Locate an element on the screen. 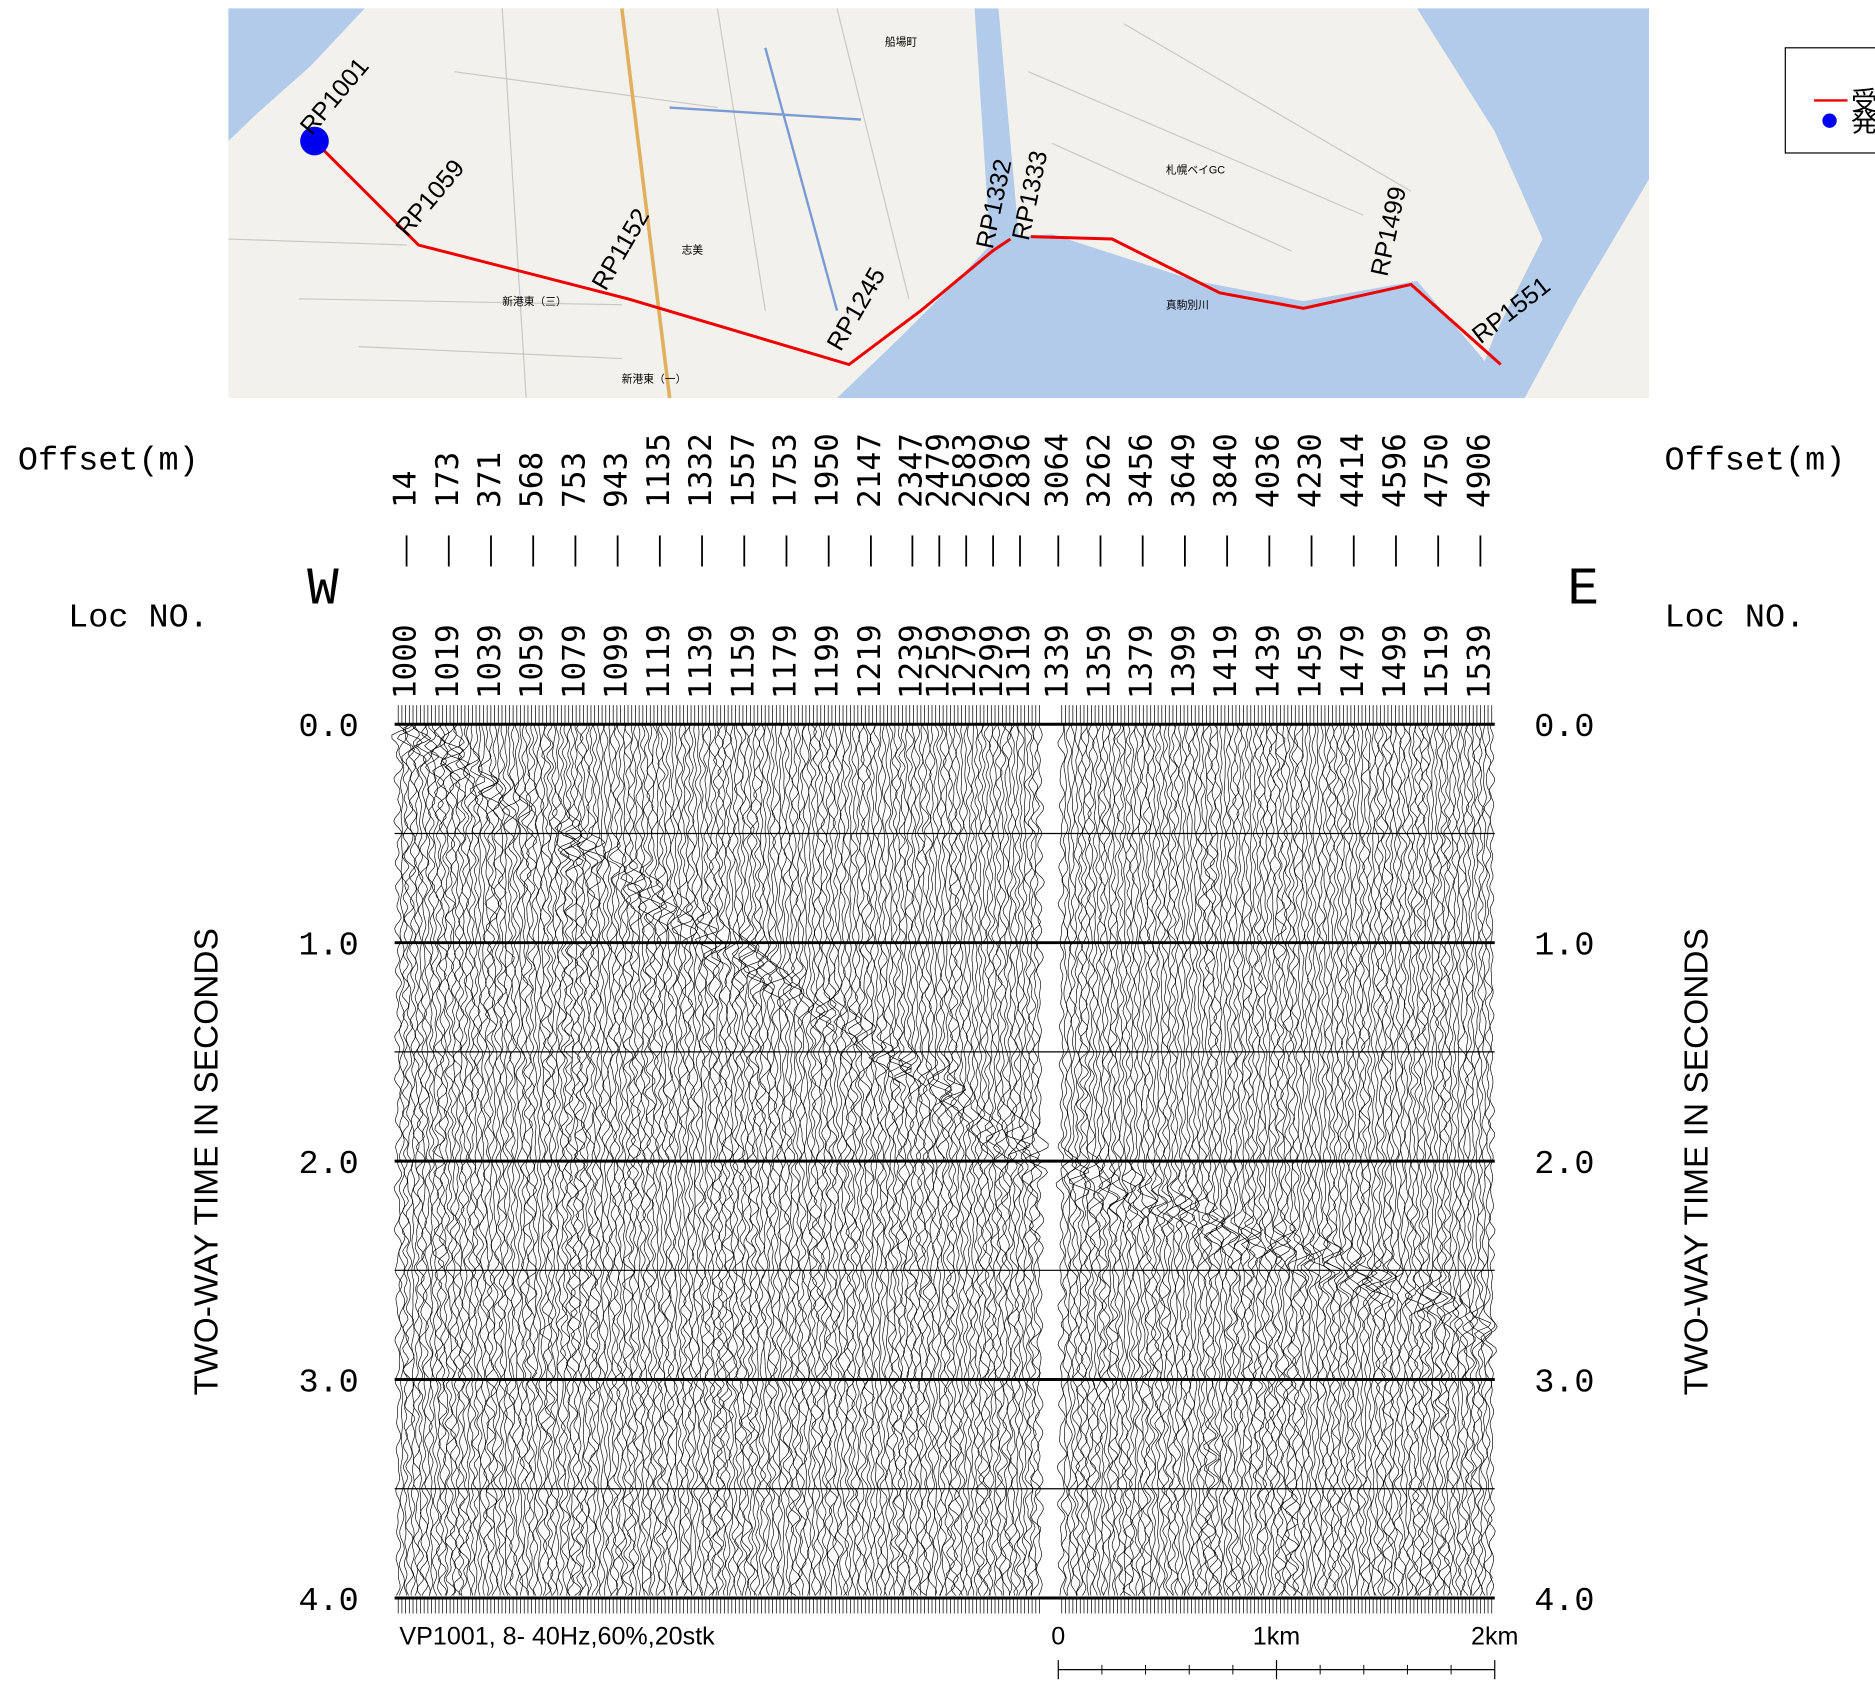 The image size is (1875, 1684). loc-label: 1039 is located at coordinates (490, 661).